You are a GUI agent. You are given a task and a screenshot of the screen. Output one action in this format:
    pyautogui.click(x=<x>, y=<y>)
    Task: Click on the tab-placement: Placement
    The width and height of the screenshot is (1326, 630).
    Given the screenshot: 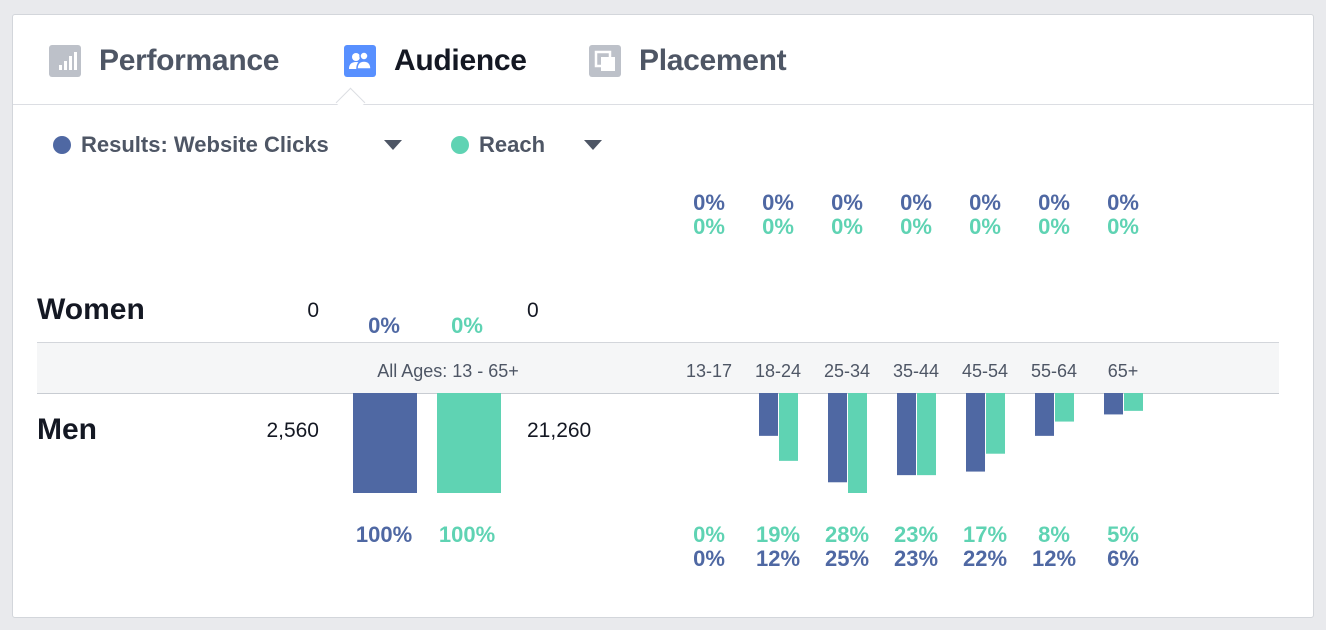 What is the action you would take?
    pyautogui.click(x=688, y=61)
    